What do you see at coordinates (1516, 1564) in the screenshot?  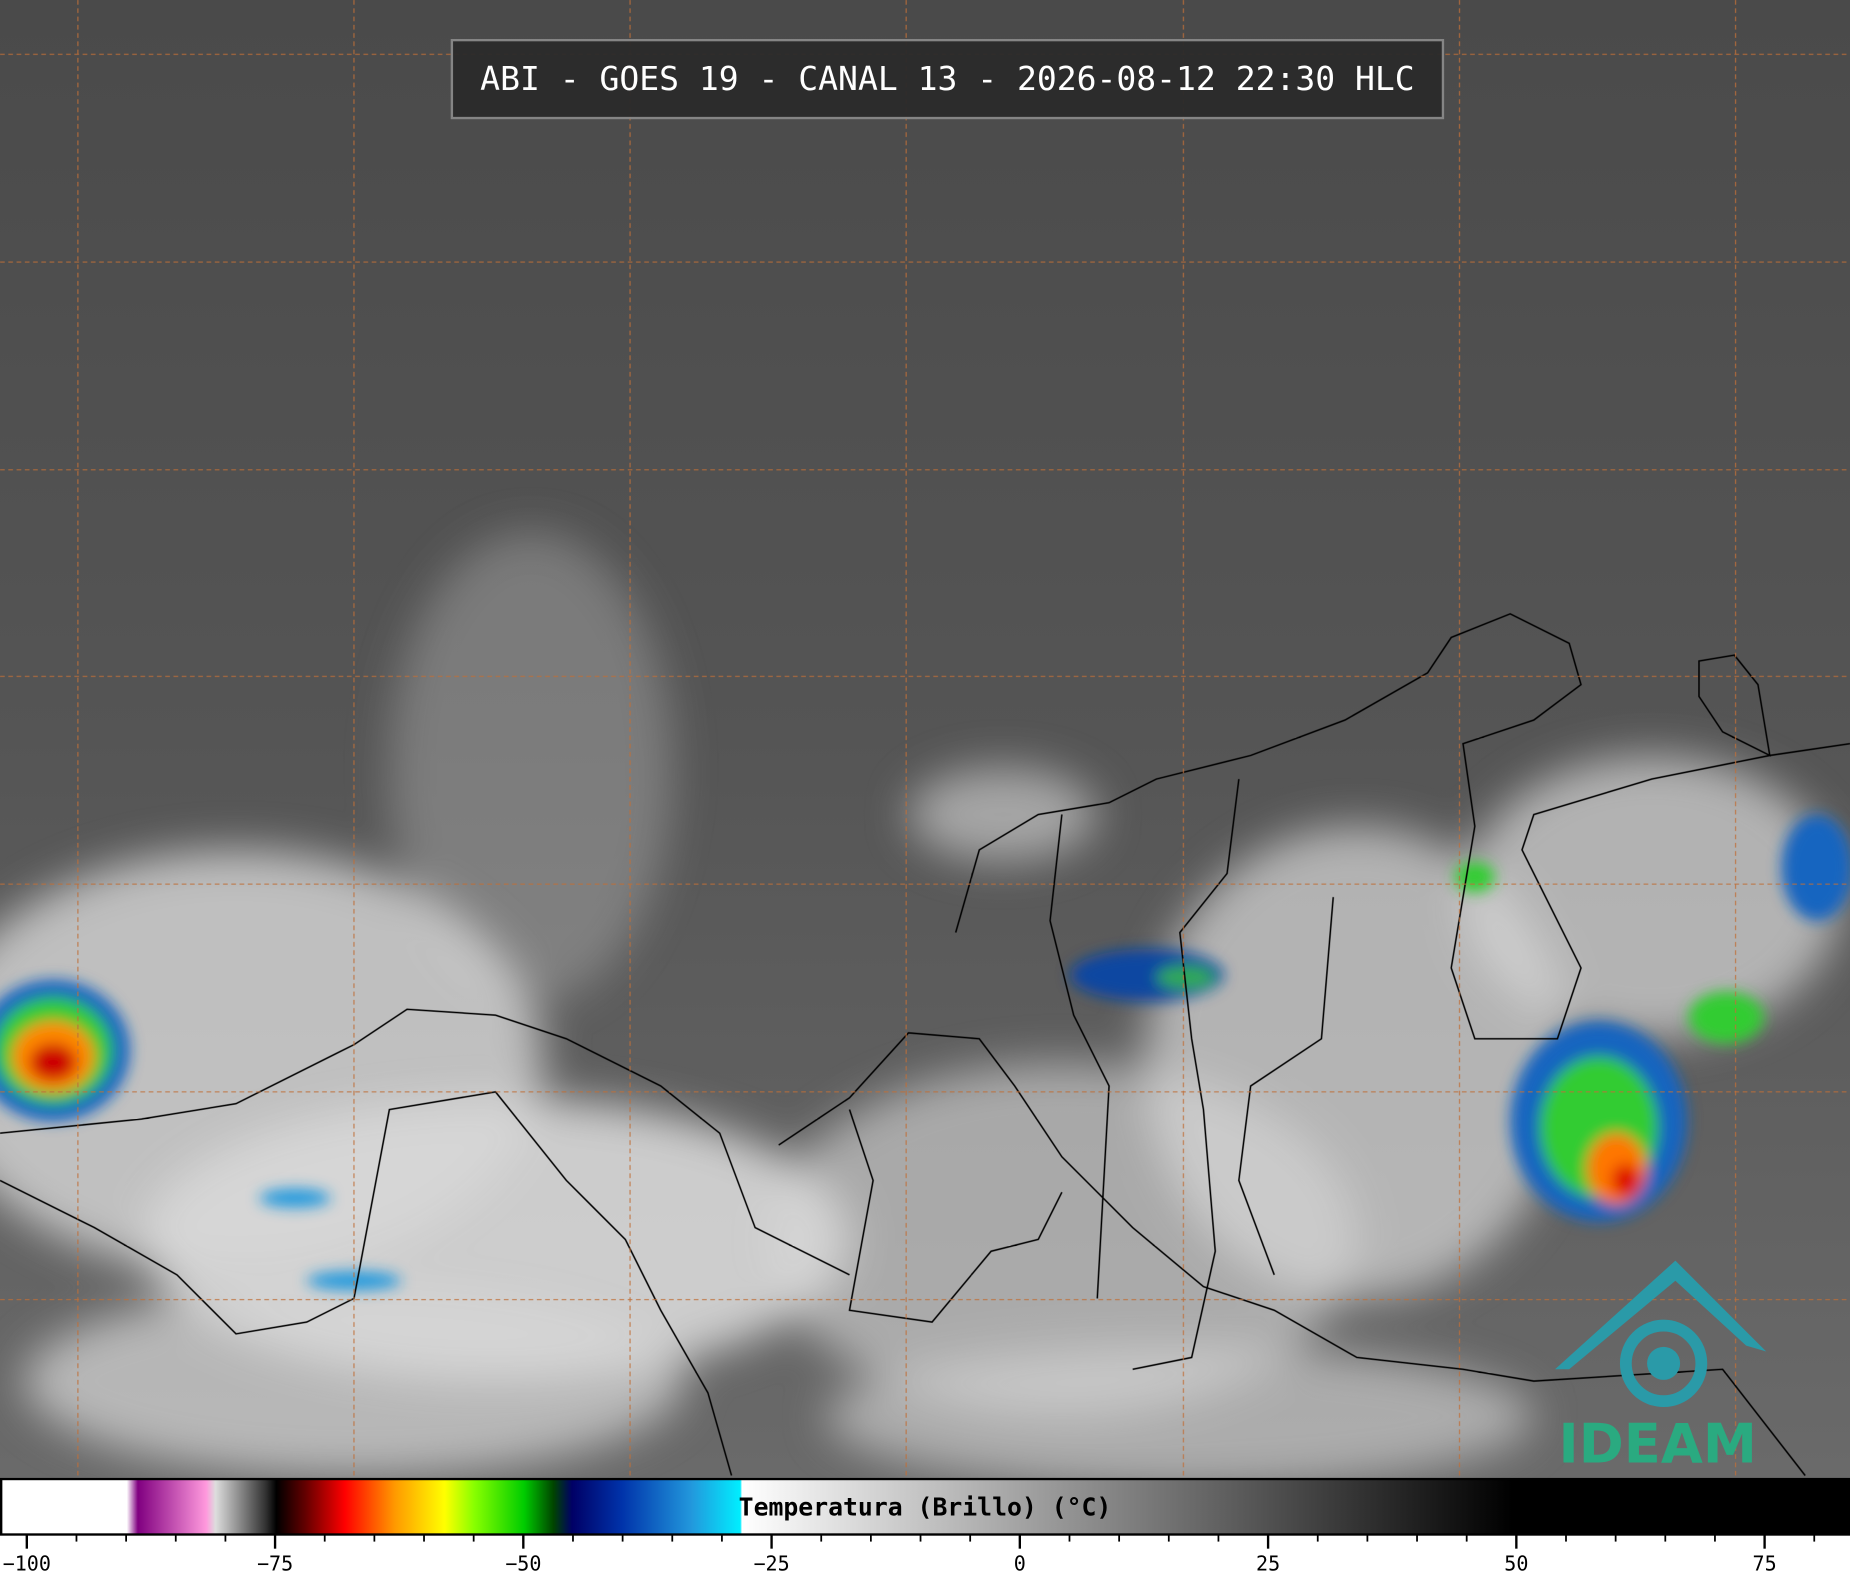 I see `tick-label: 50` at bounding box center [1516, 1564].